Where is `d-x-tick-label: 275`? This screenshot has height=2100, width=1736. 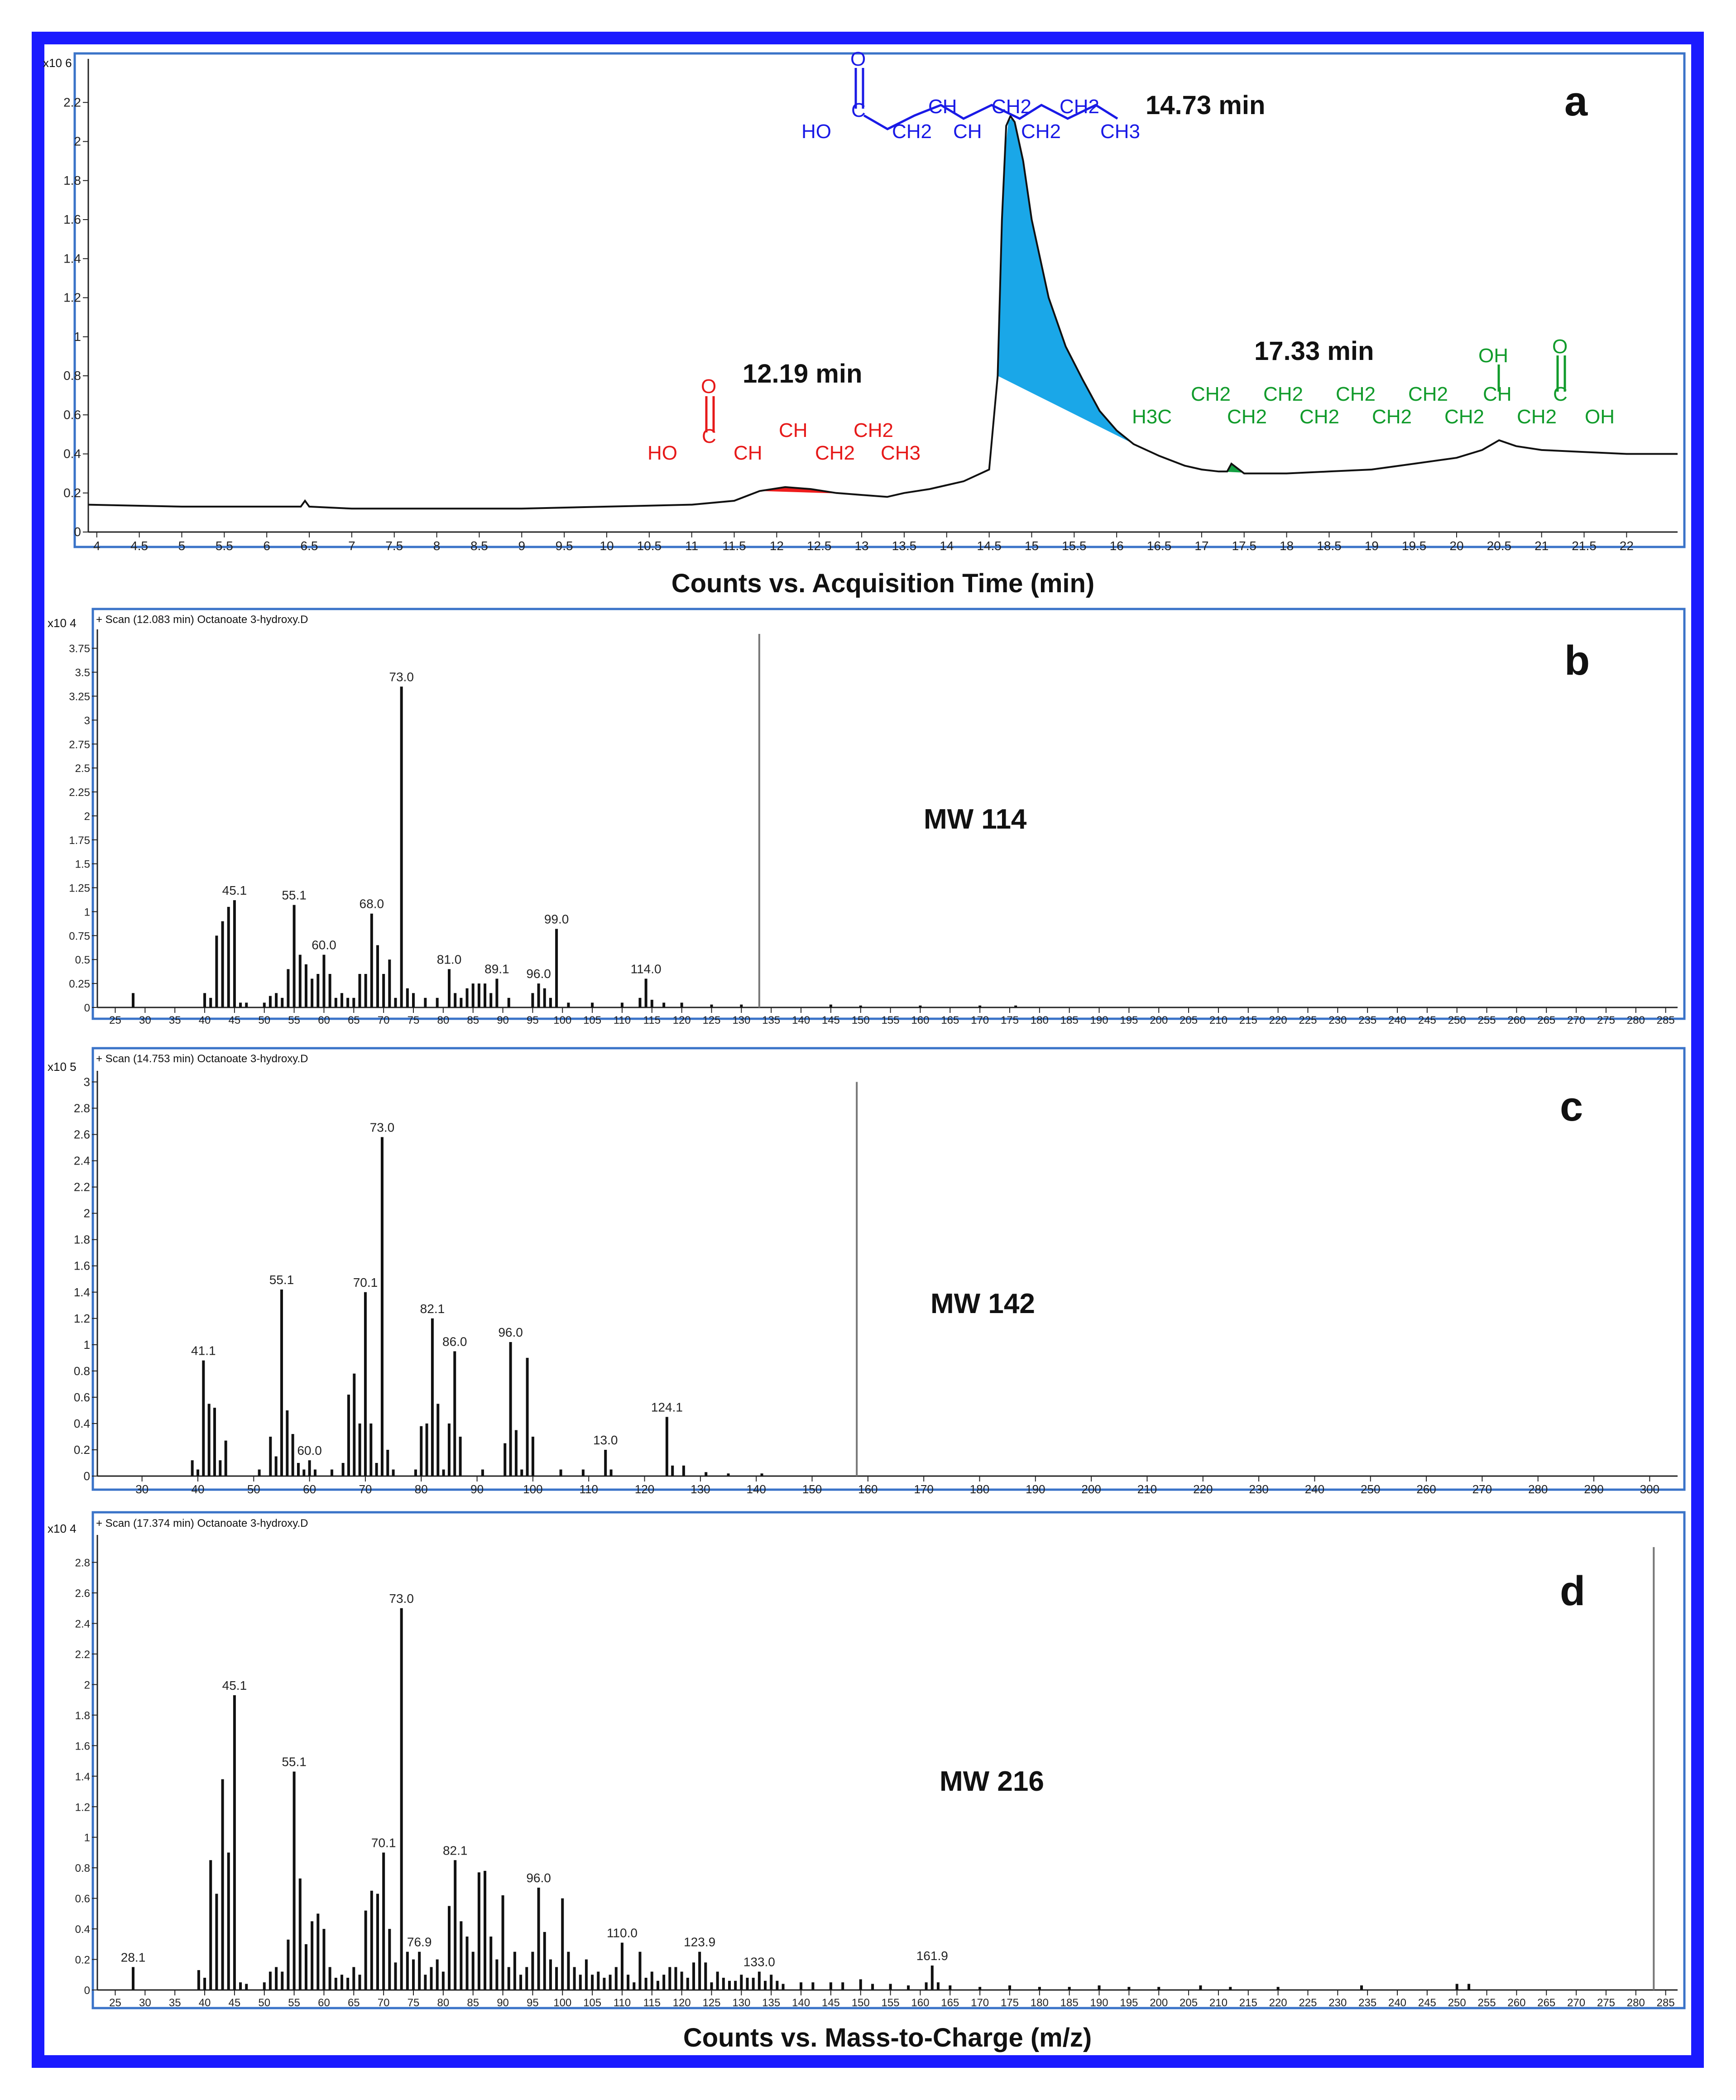 d-x-tick-label: 275 is located at coordinates (1606, 2003).